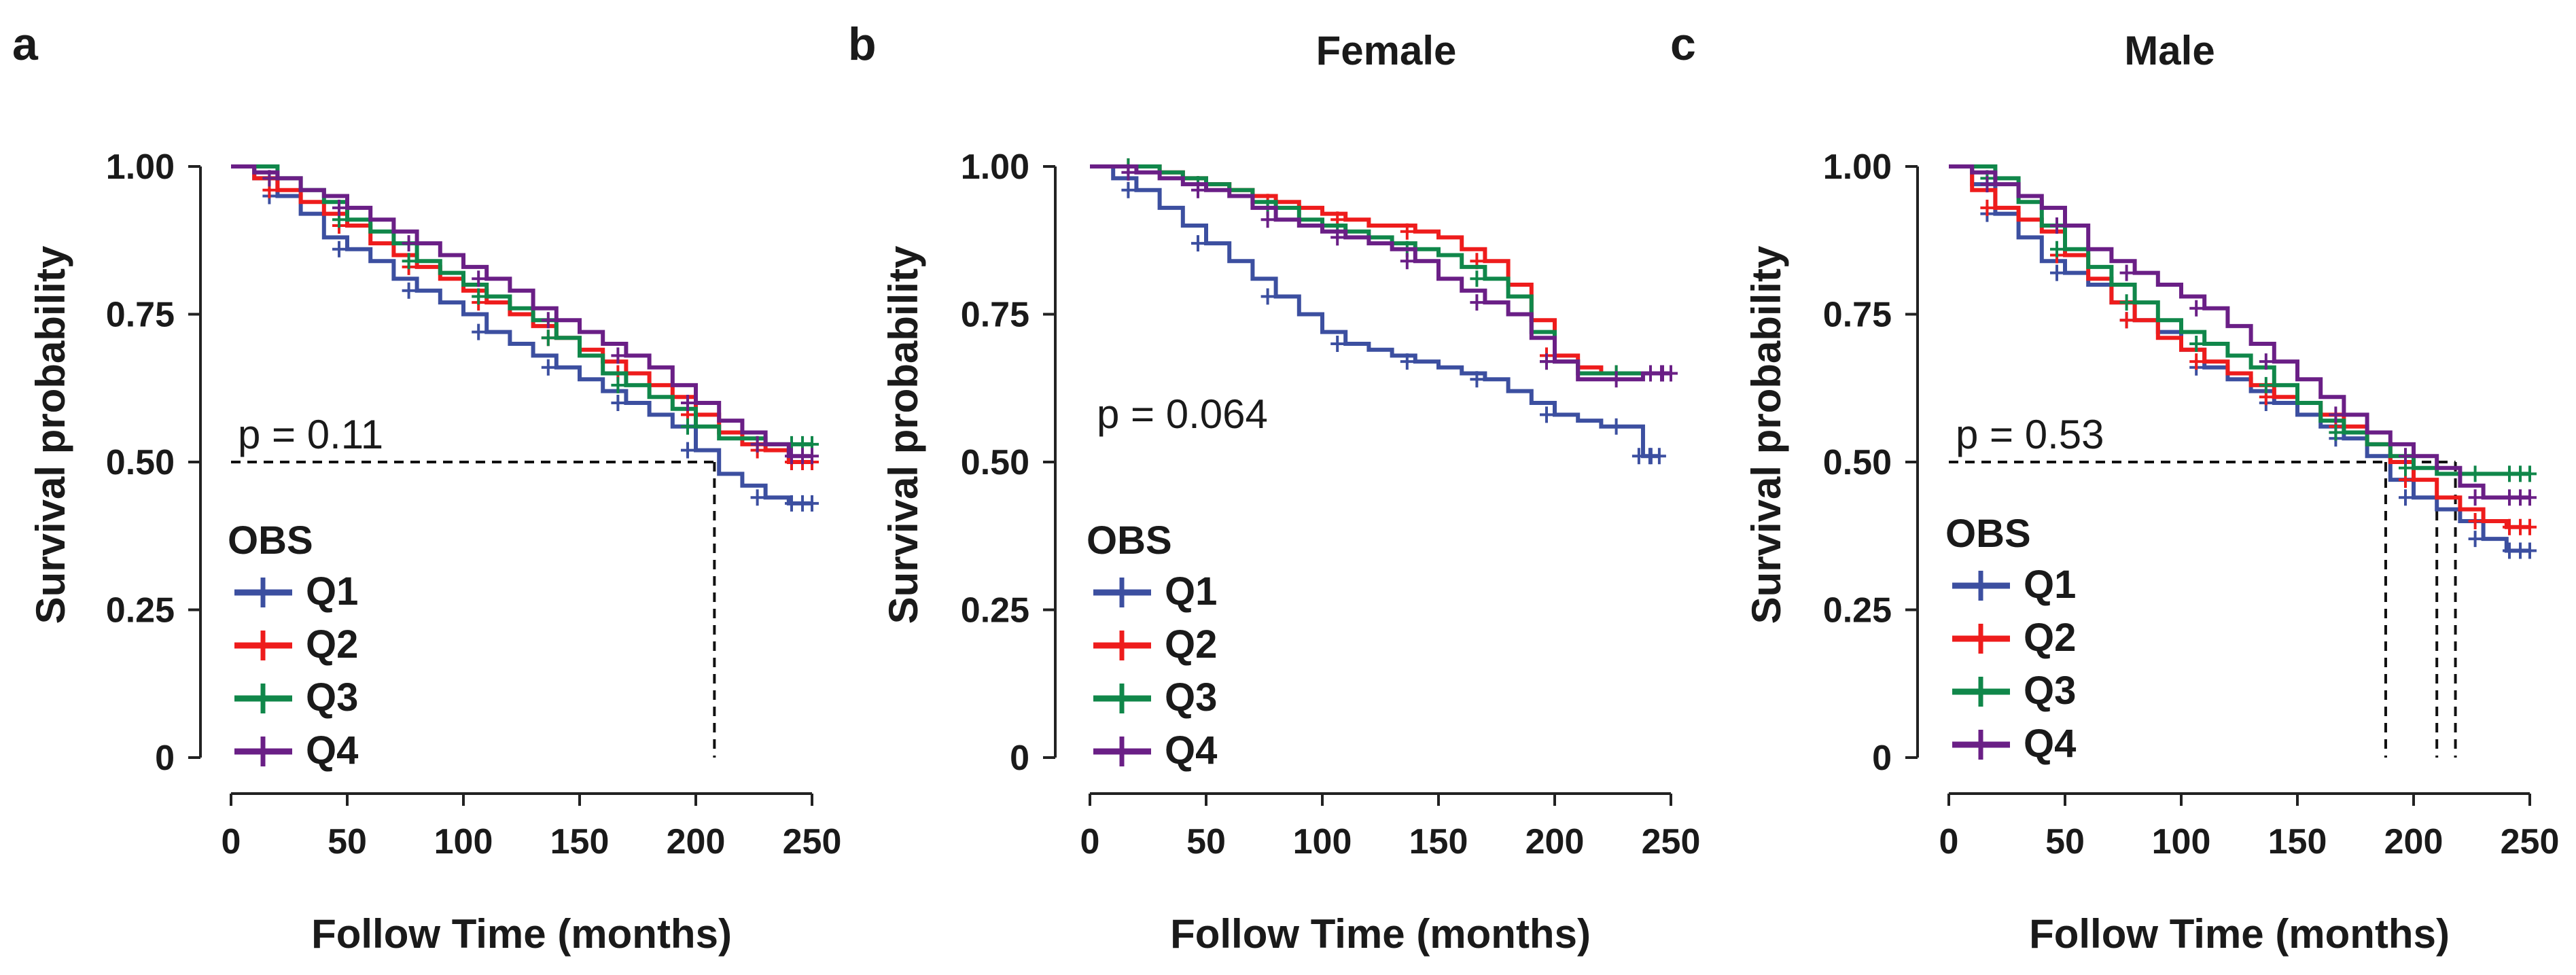 This screenshot has width=2576, height=975. I want to click on legend-item-Q2: Q2, so click(296, 644).